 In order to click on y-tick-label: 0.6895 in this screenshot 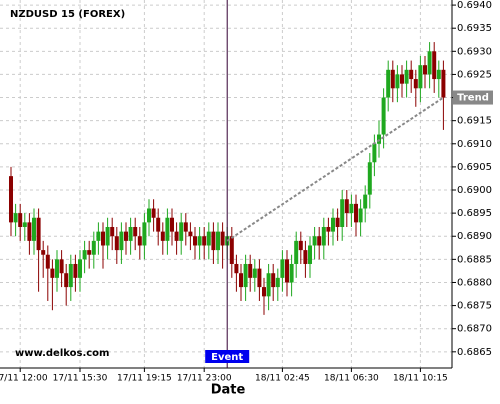, I will do `click(474, 213)`.